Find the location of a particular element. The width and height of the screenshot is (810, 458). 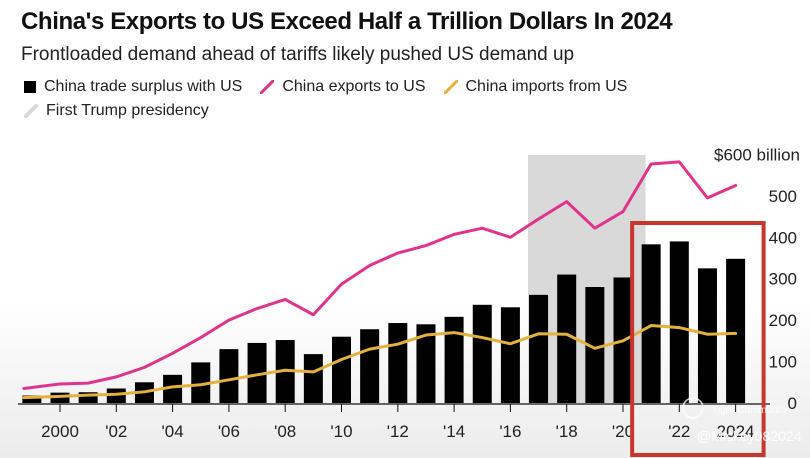

x-tick-label: '02 is located at coordinates (116, 431).